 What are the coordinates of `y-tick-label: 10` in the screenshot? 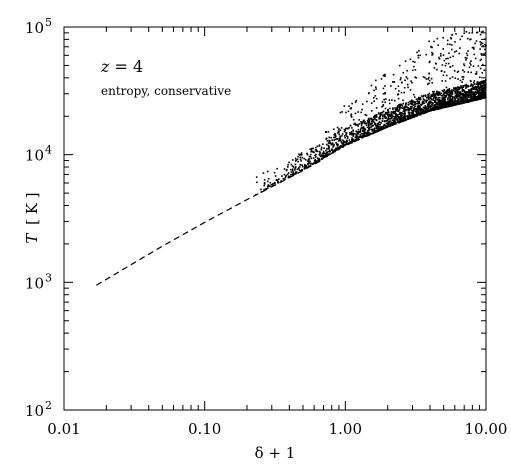 It's located at (34, 156).